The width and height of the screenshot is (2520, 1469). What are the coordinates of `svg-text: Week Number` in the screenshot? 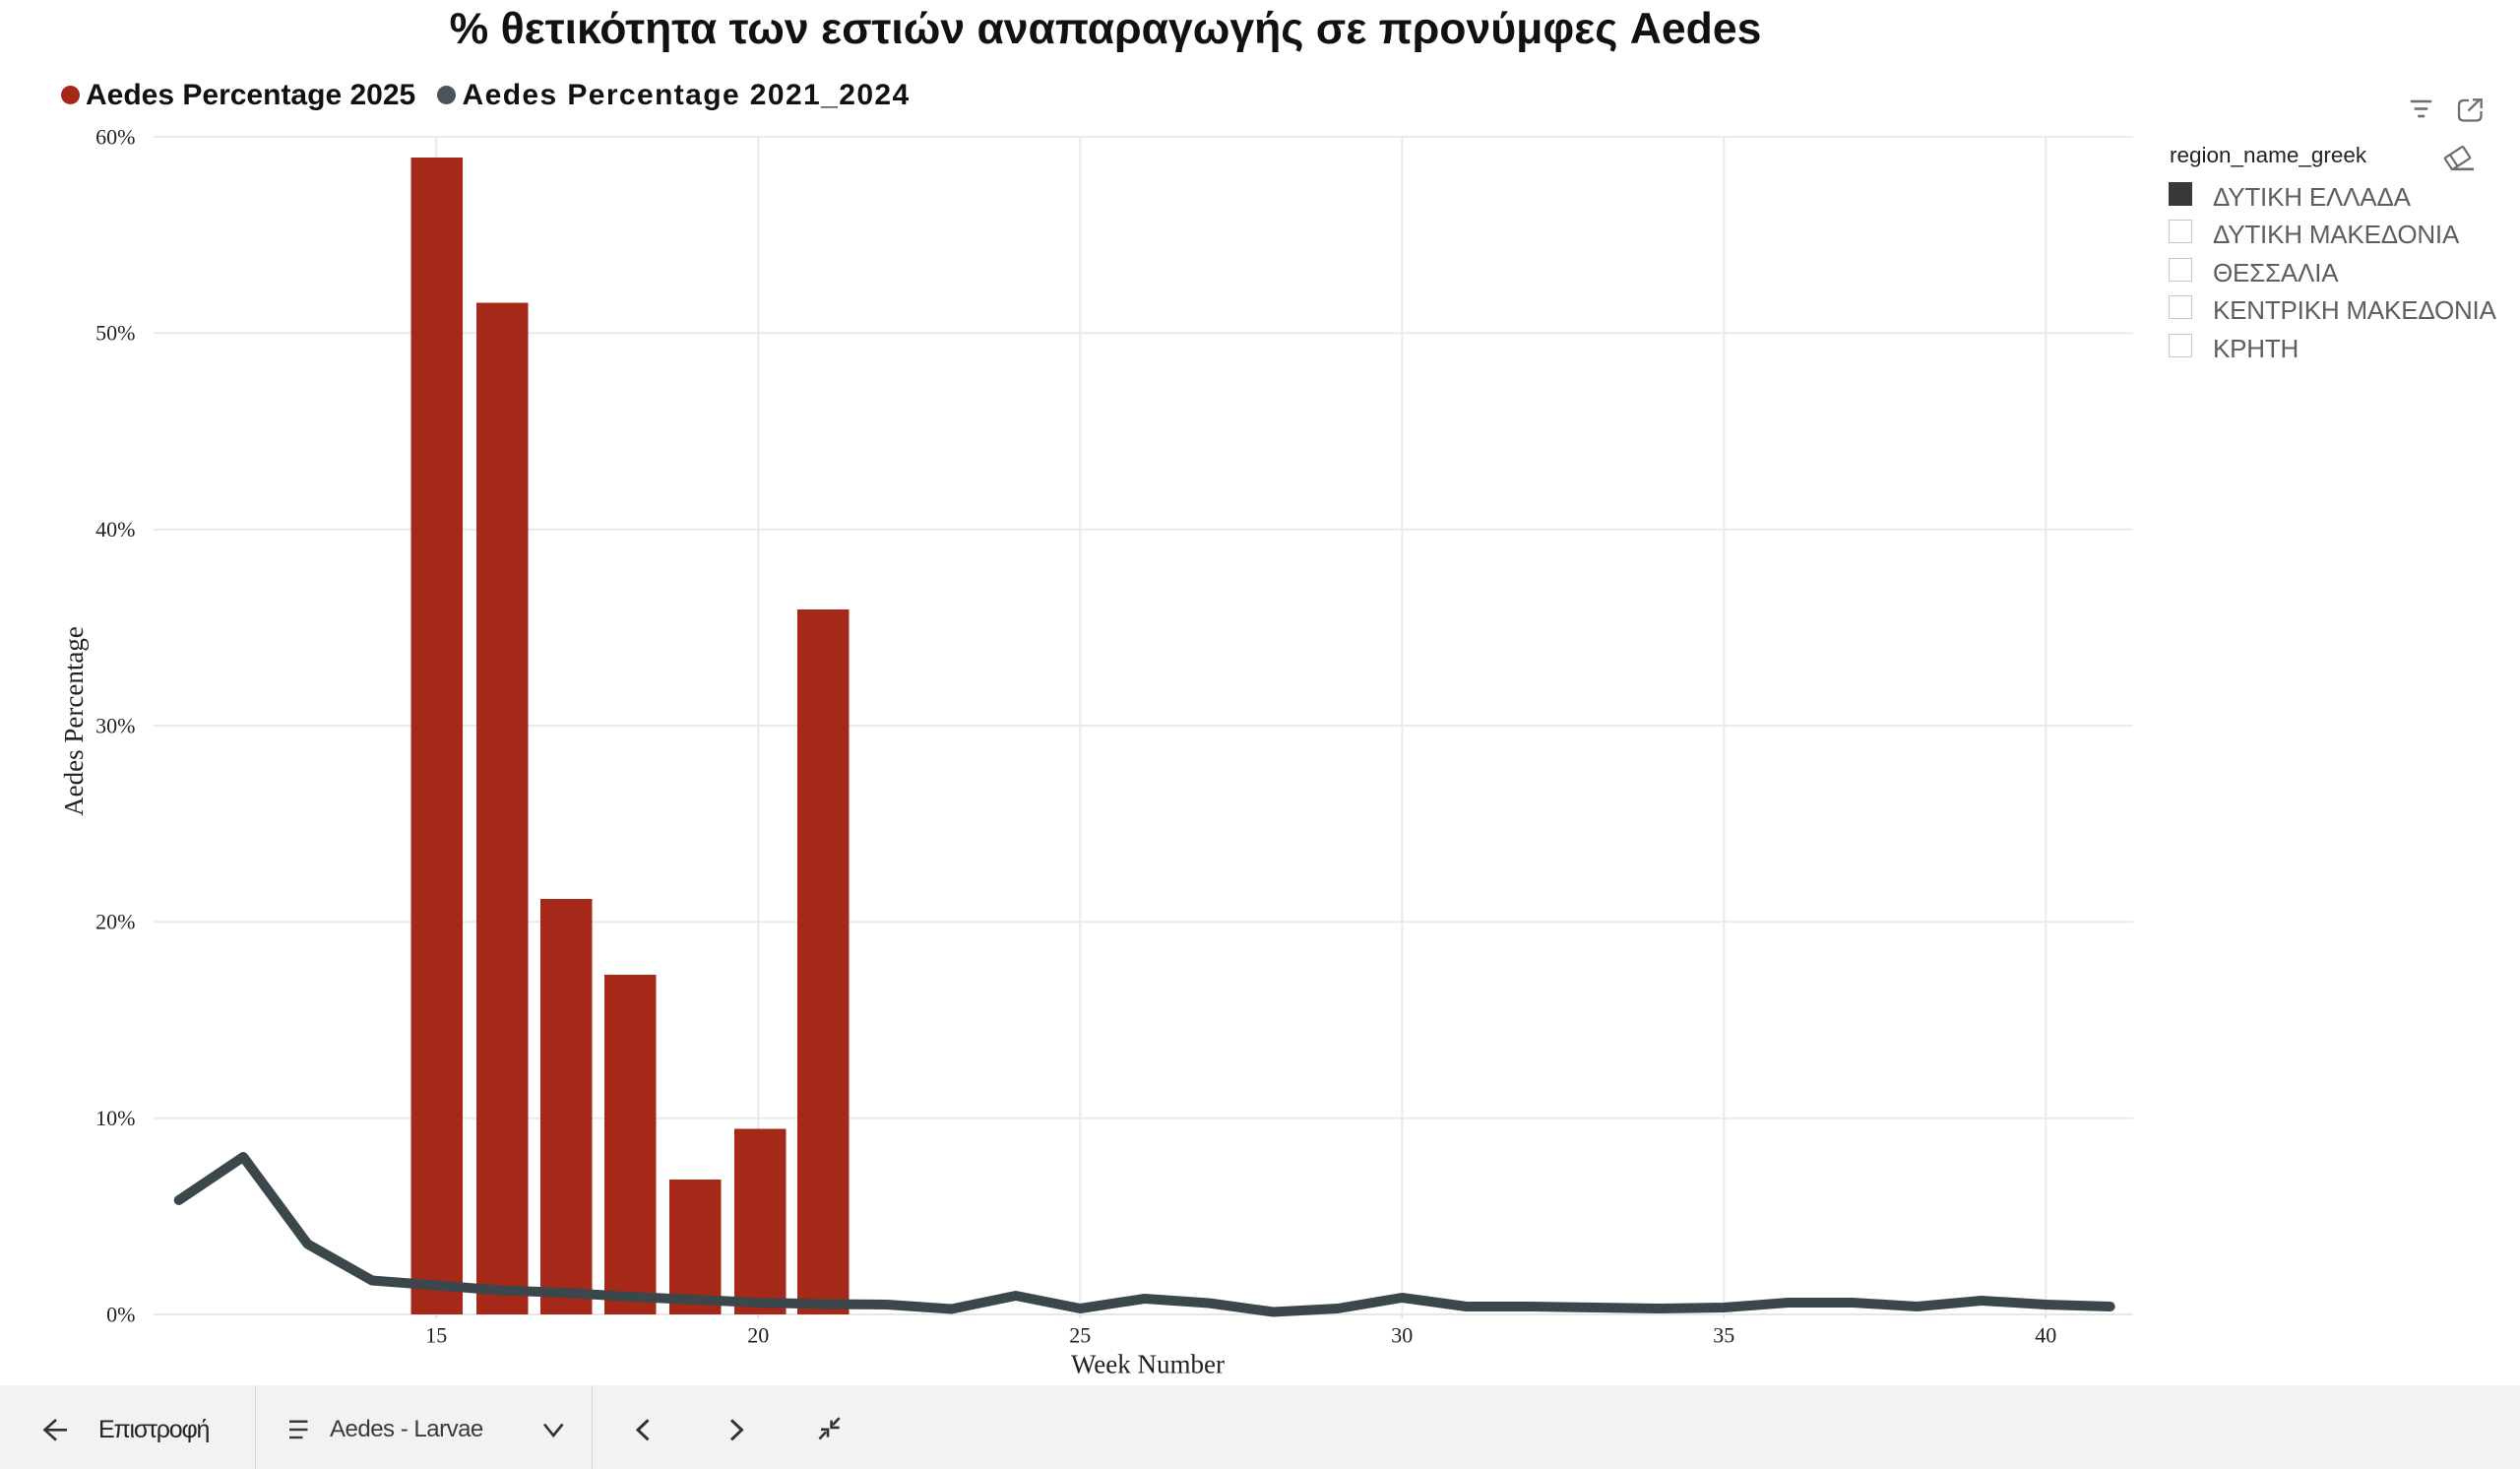 It's located at (1148, 1364).